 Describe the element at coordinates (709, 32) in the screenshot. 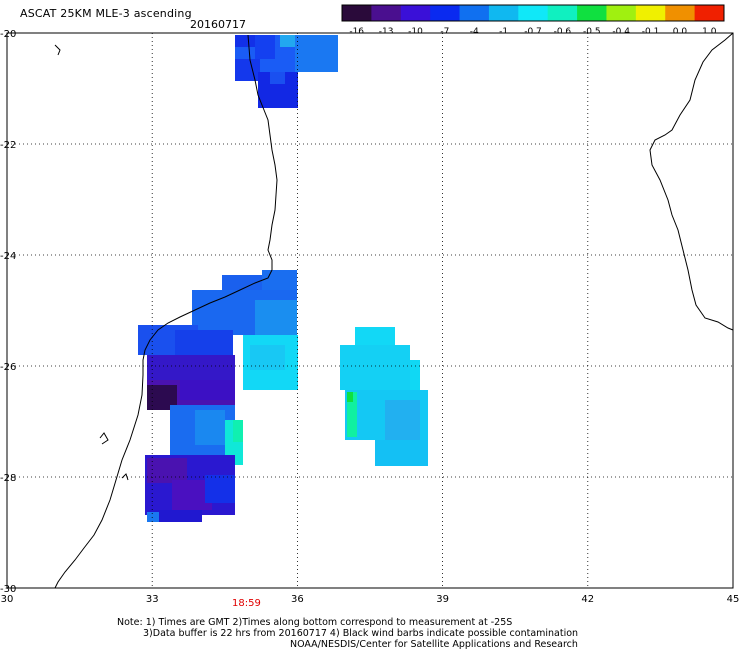

I see `colorbar-label: 1.0` at that location.